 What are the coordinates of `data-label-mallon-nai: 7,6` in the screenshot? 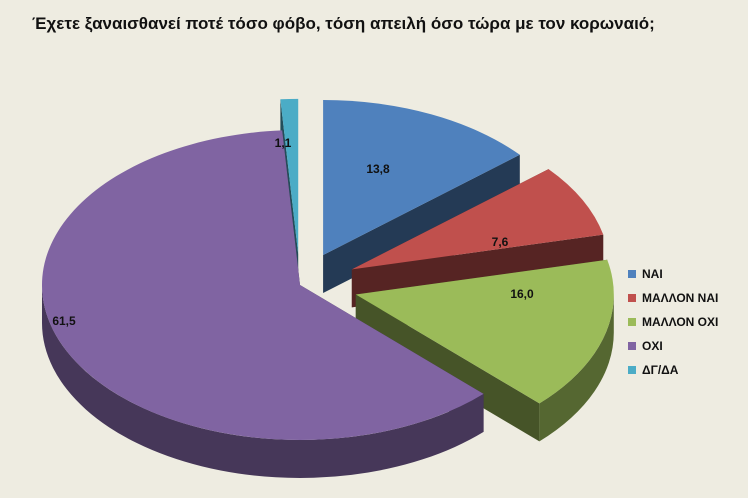 It's located at (500, 242).